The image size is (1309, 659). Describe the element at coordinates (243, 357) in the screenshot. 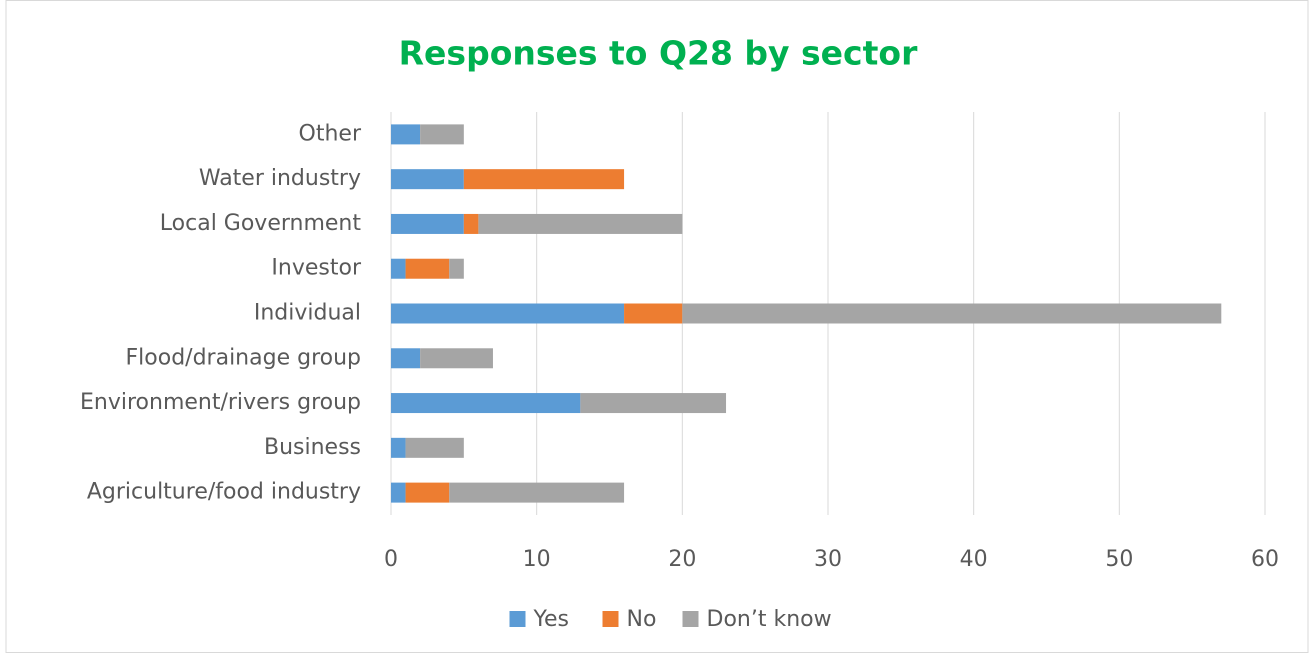

I see `y-tick-label: Flood/drainage group` at that location.